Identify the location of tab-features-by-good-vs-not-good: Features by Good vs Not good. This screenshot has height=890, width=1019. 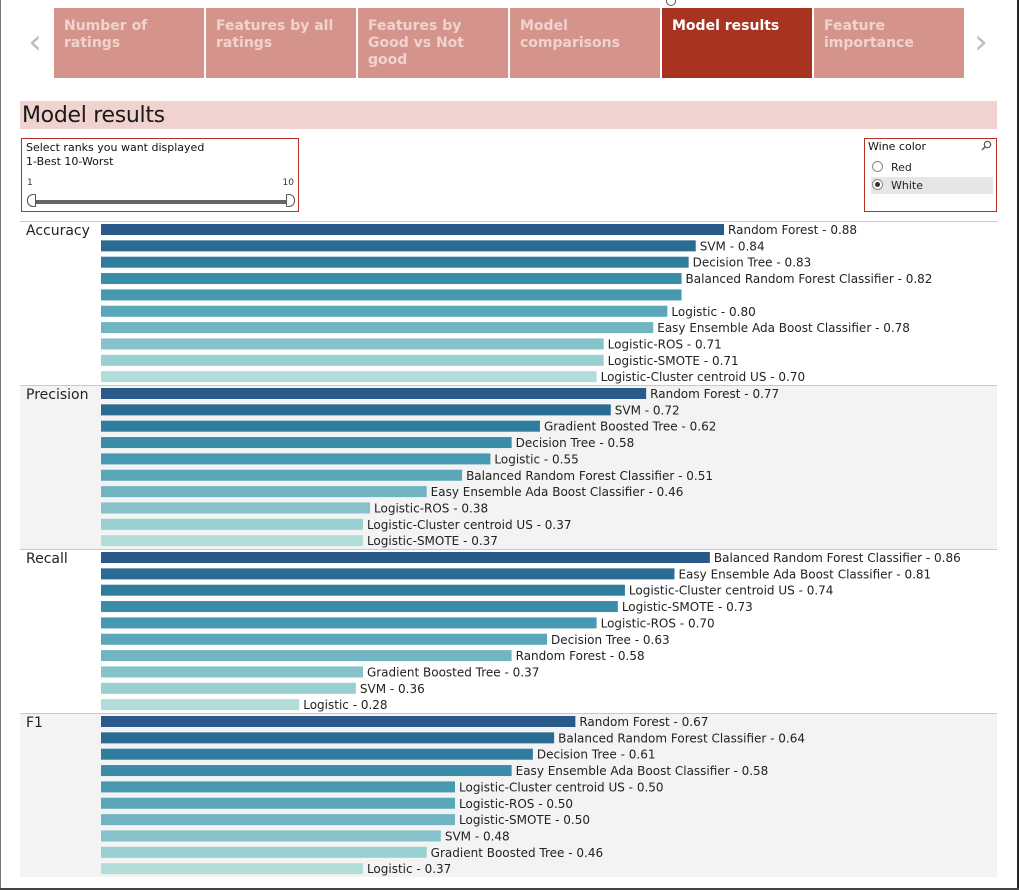
(433, 43).